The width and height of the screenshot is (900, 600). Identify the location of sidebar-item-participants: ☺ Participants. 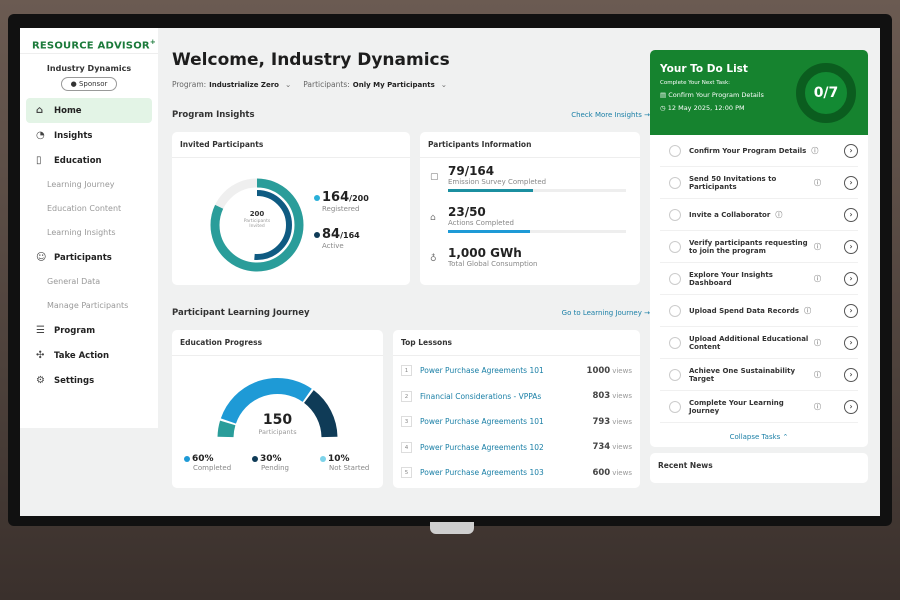
(89, 257).